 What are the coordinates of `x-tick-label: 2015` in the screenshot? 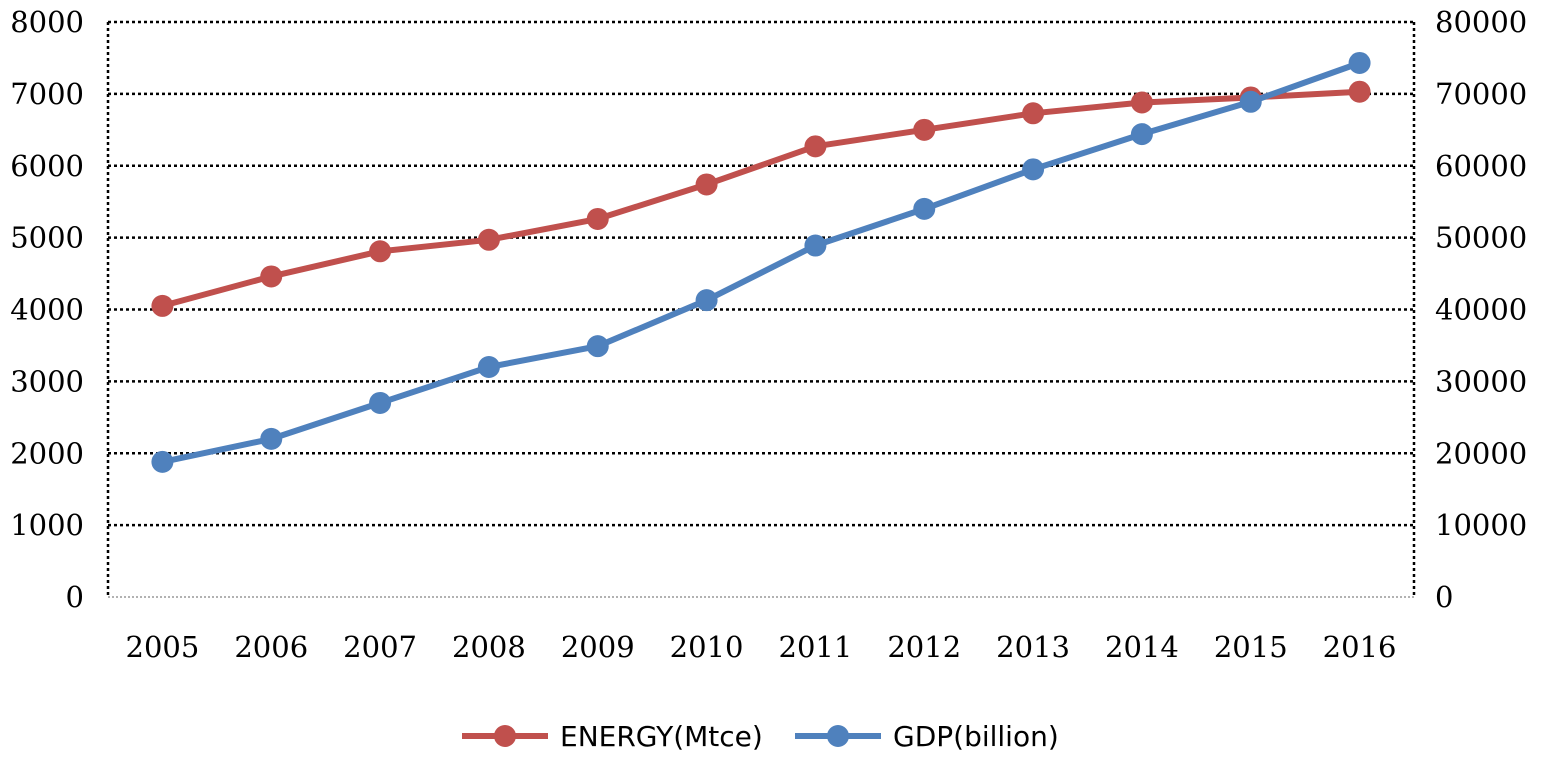 It's located at (1251, 647).